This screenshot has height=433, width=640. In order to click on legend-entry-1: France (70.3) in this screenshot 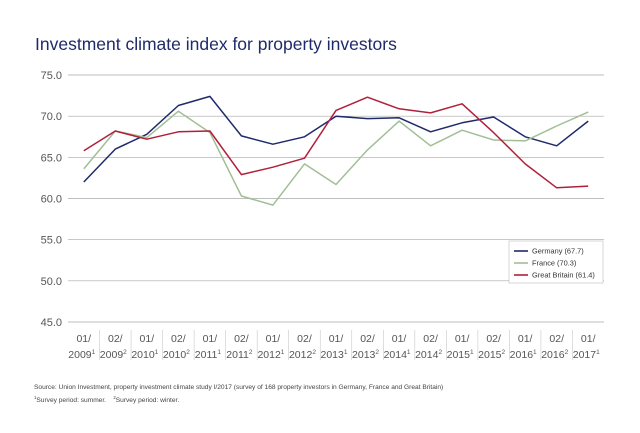, I will do `click(554, 263)`.